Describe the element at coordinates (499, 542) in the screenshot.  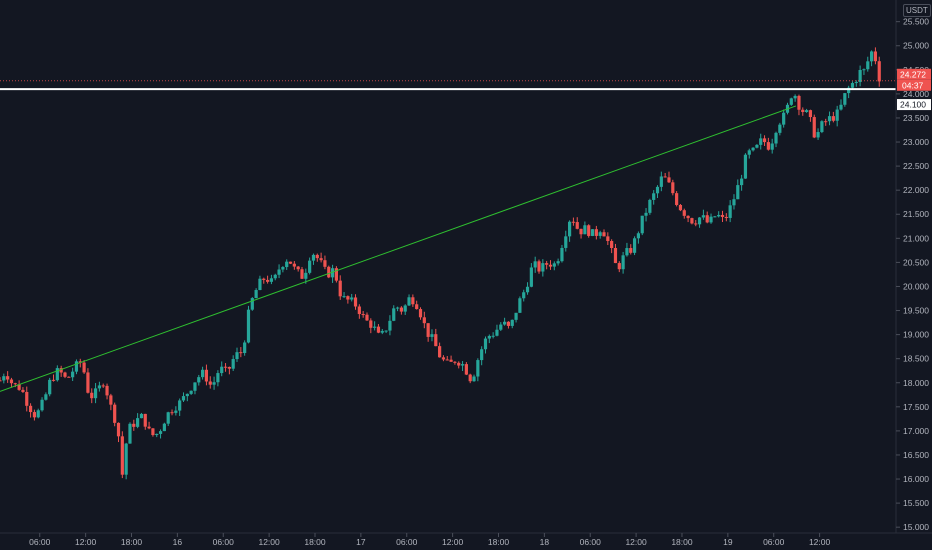
I see `x-tick-label: 18:00` at that location.